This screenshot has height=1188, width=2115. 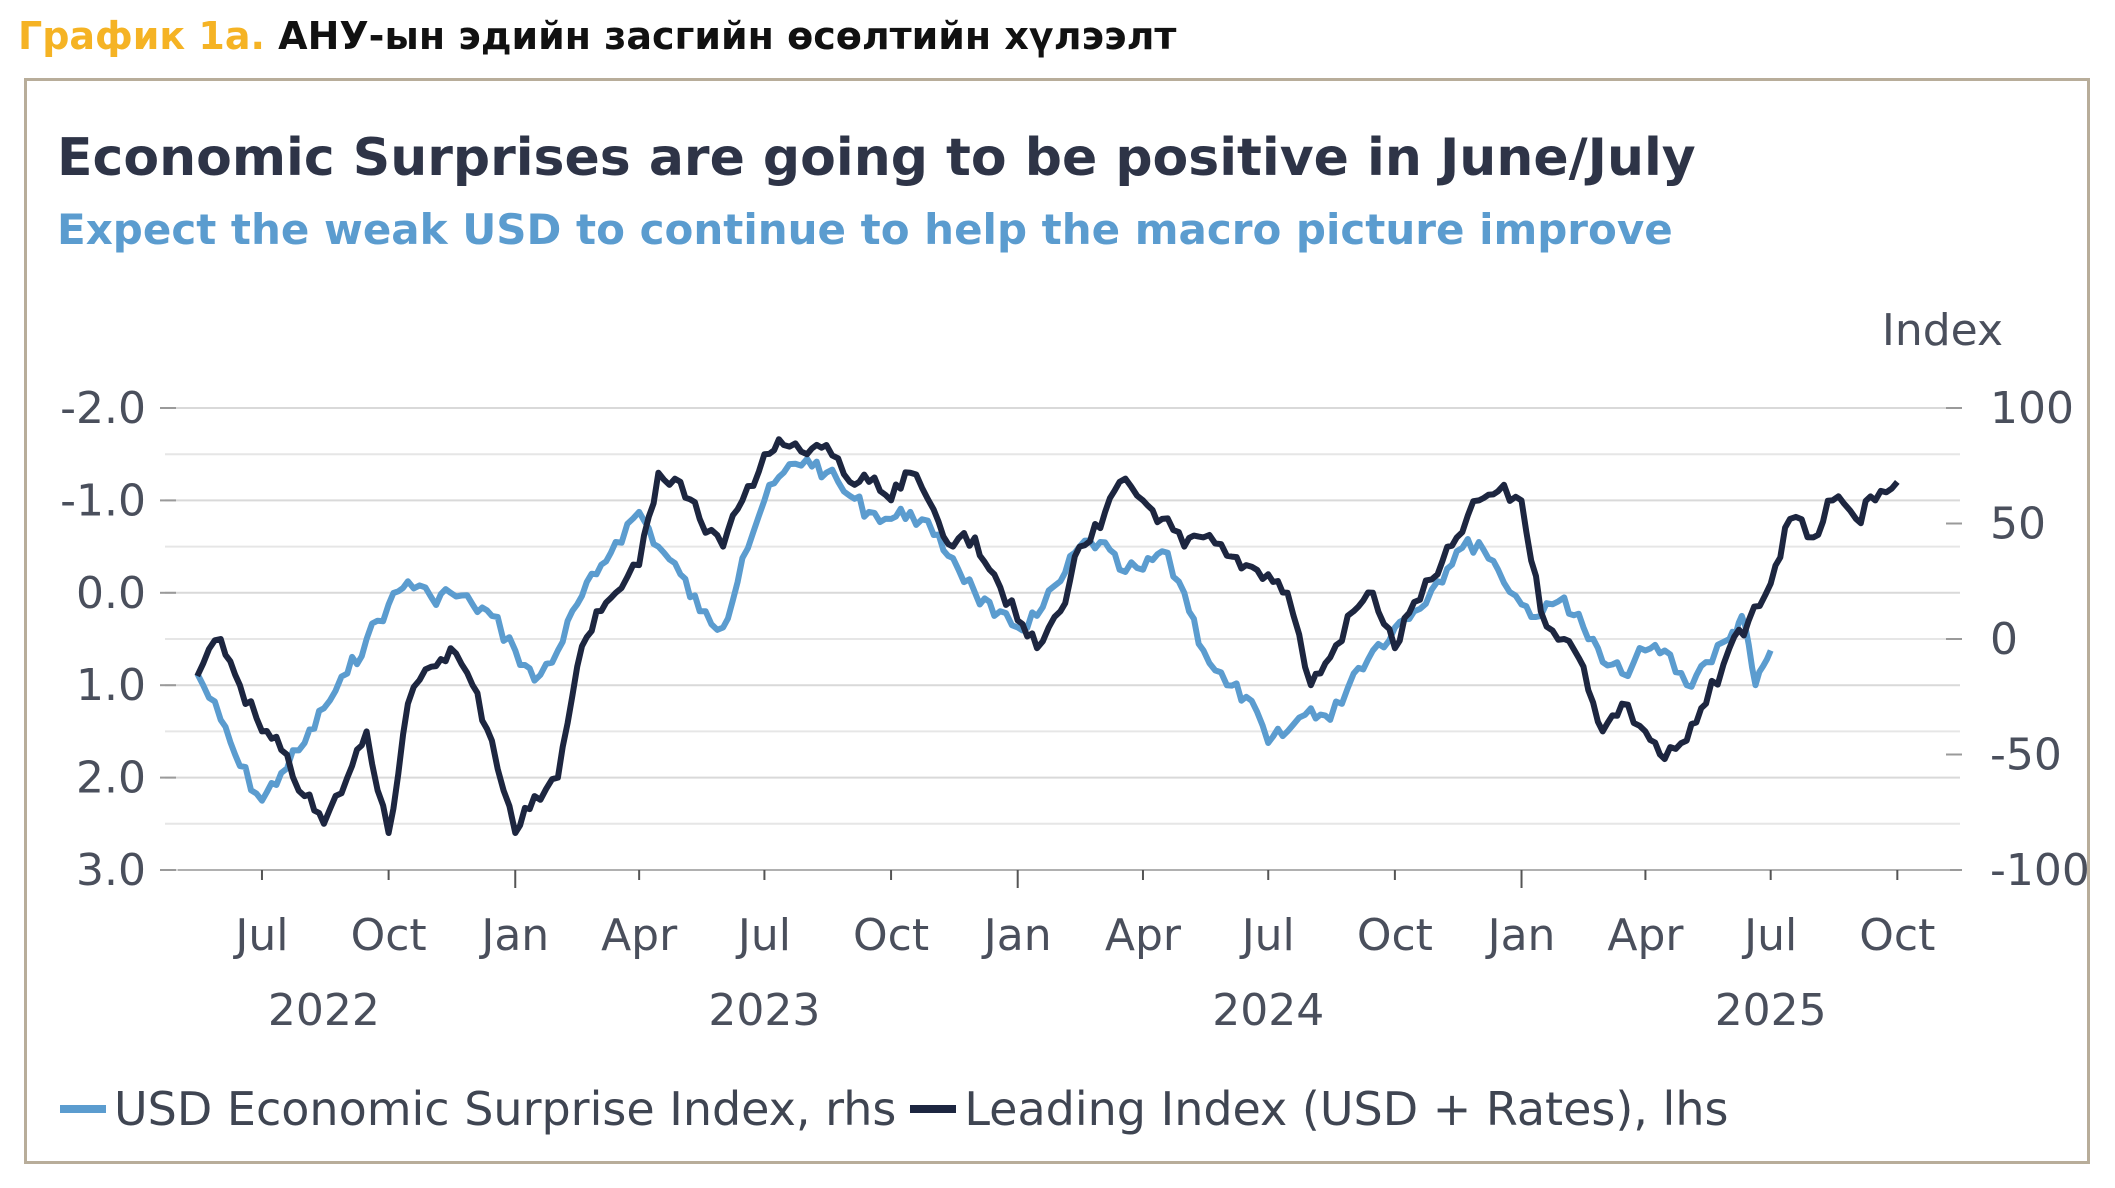 What do you see at coordinates (111, 778) in the screenshot?
I see `left-tick-label: 2.0` at bounding box center [111, 778].